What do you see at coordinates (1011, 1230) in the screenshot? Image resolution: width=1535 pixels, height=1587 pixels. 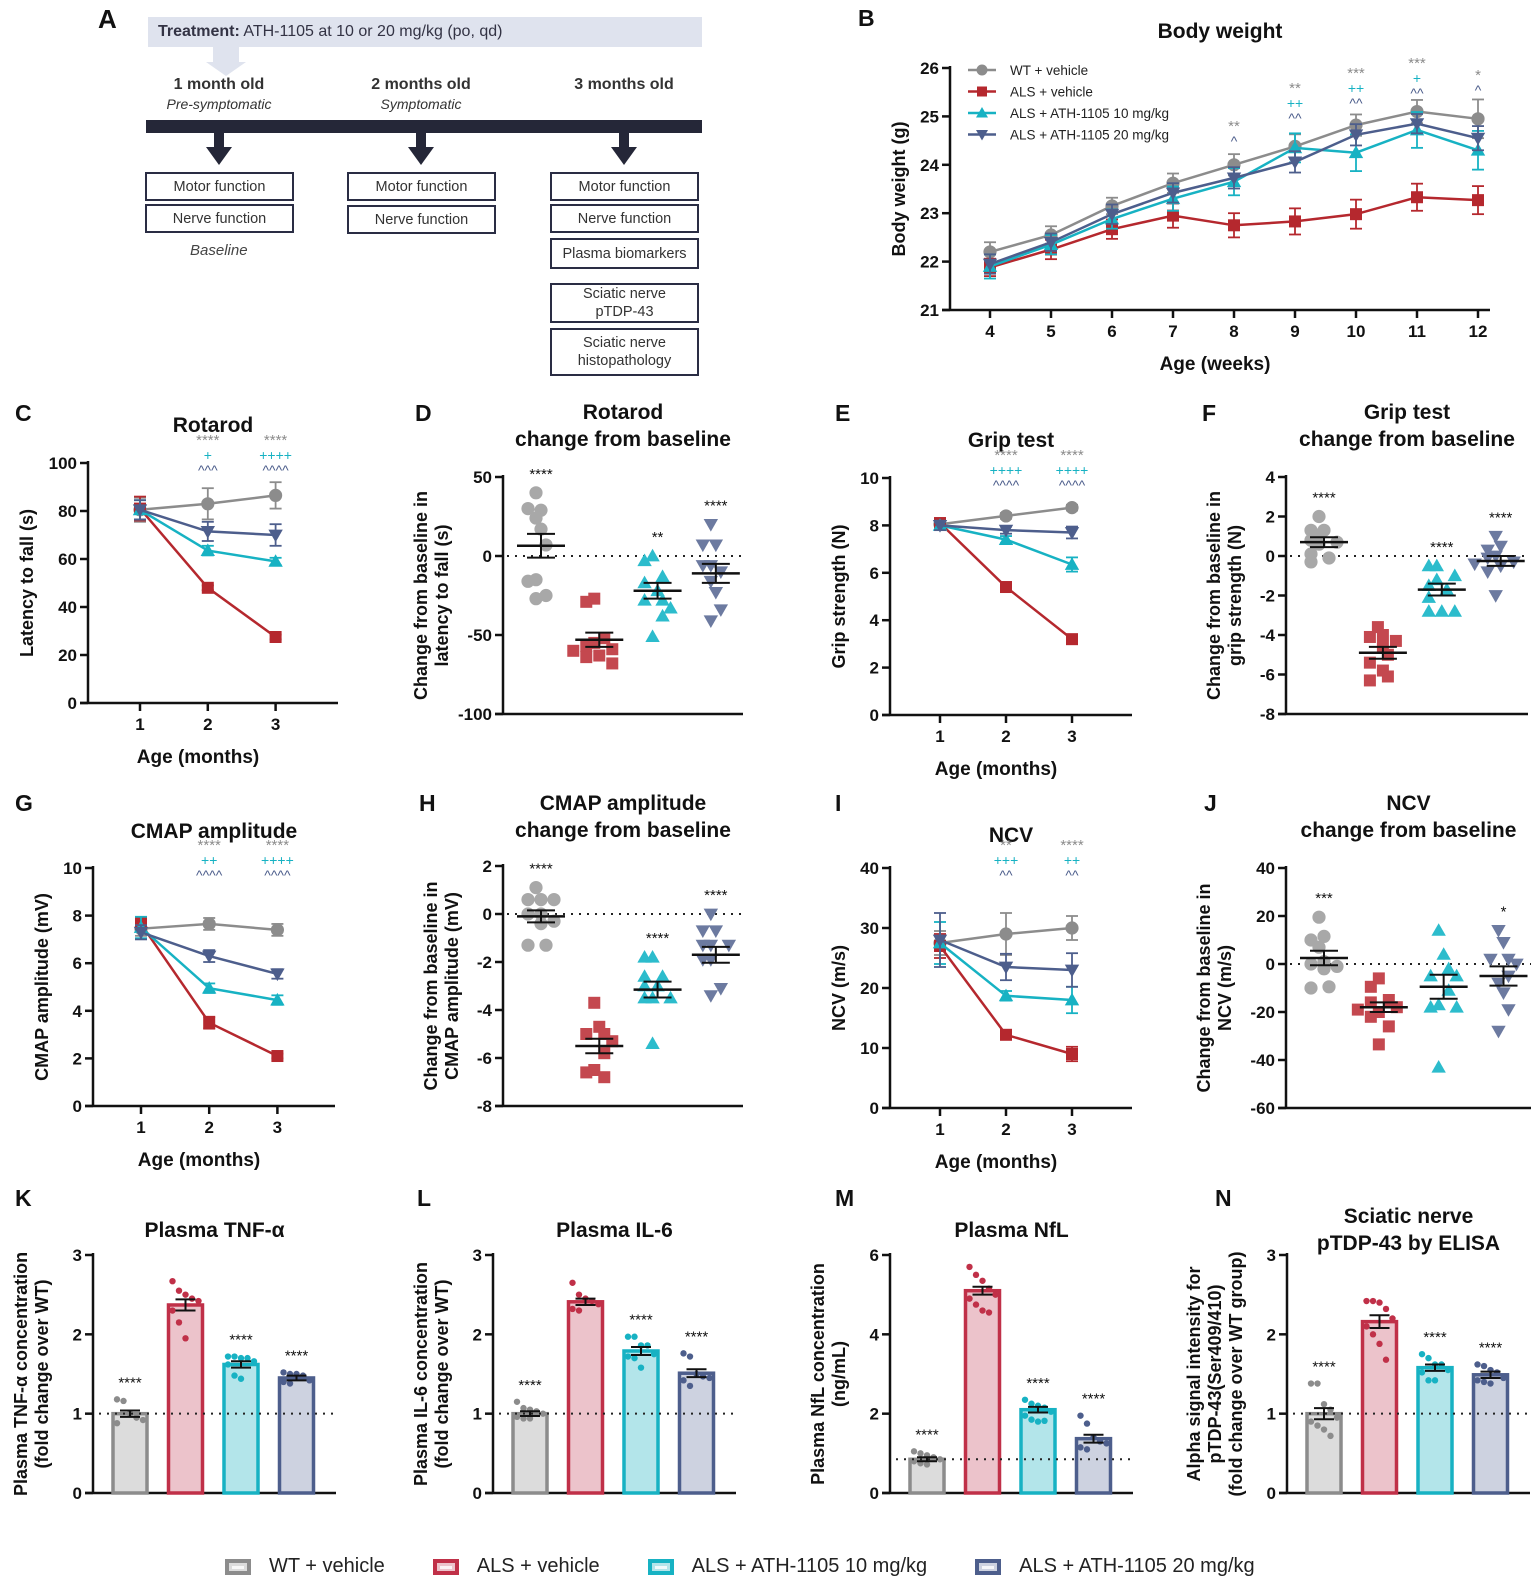 I see `chart-title: Plasma NfL` at bounding box center [1011, 1230].